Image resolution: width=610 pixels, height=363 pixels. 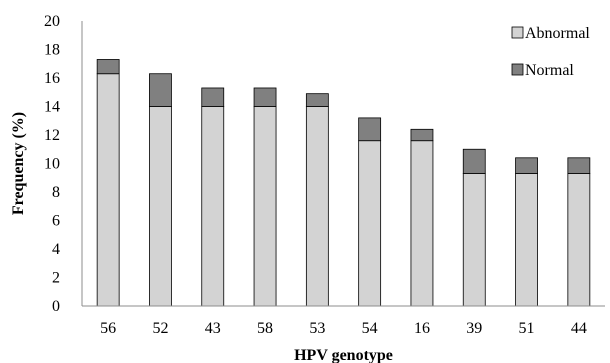 What do you see at coordinates (56, 221) in the screenshot?
I see `y-tick-label: 6` at bounding box center [56, 221].